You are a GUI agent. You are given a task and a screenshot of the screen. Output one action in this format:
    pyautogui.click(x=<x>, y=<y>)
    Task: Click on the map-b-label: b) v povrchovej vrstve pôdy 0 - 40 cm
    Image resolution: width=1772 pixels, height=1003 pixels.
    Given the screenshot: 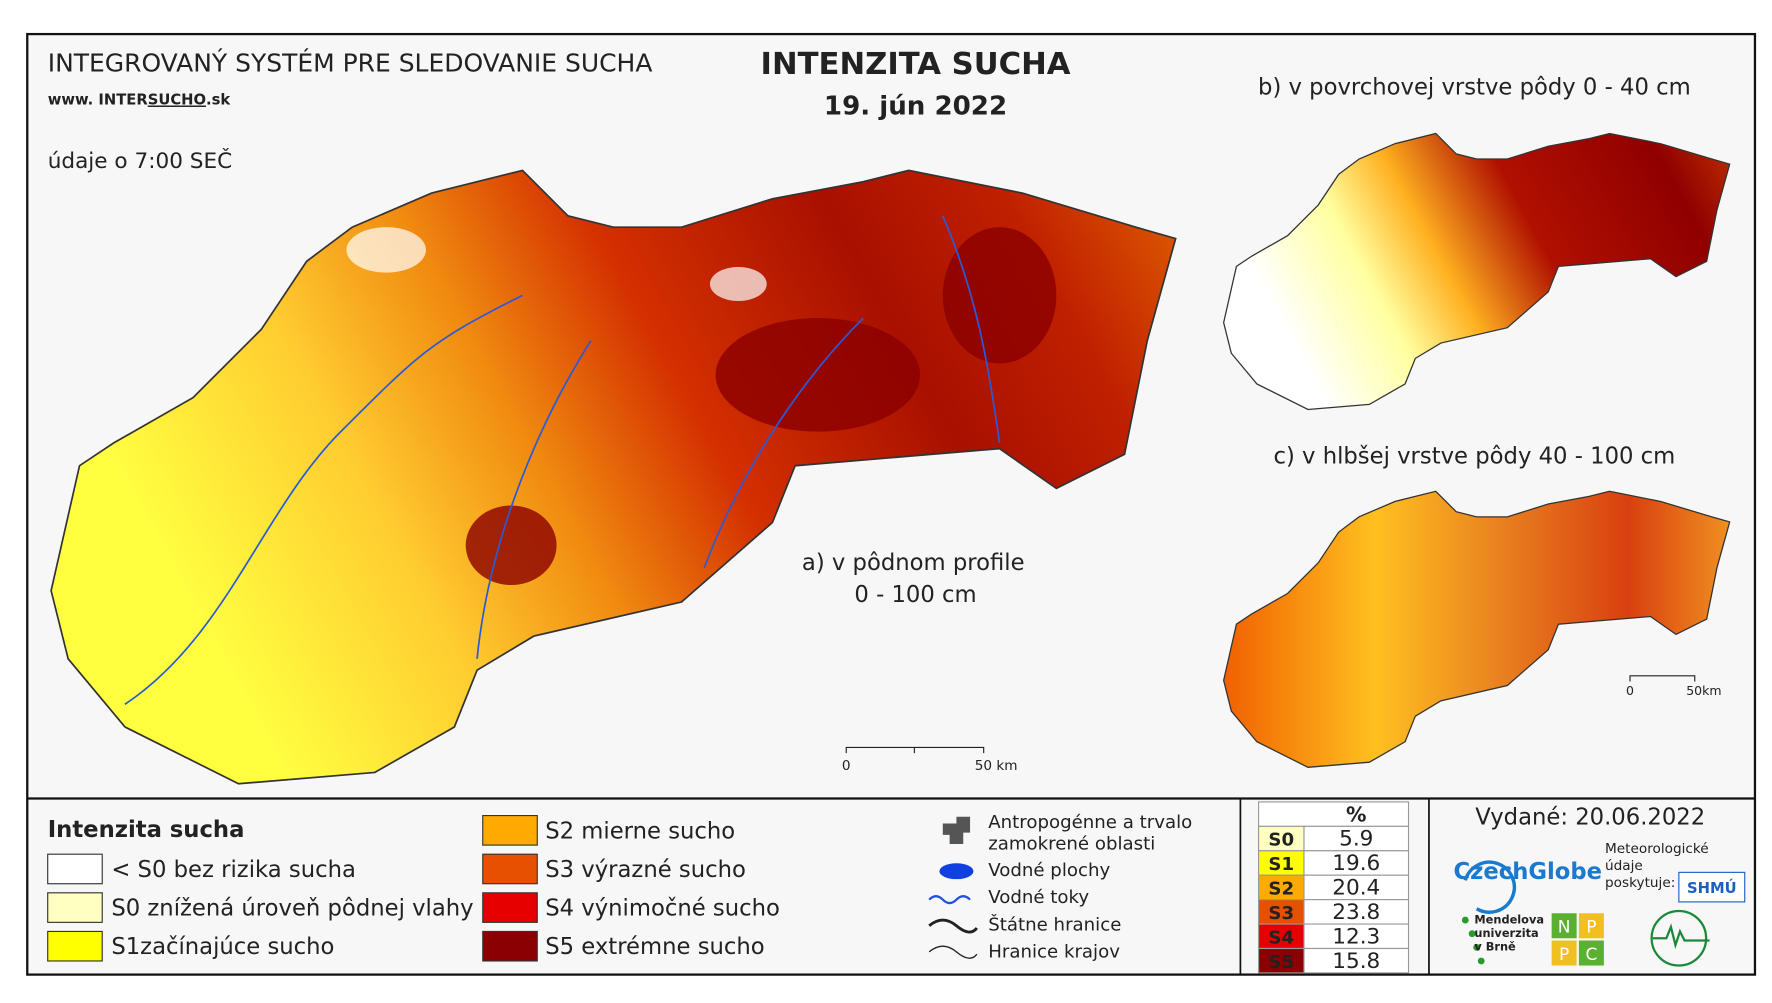 What is the action you would take?
    pyautogui.click(x=1474, y=87)
    